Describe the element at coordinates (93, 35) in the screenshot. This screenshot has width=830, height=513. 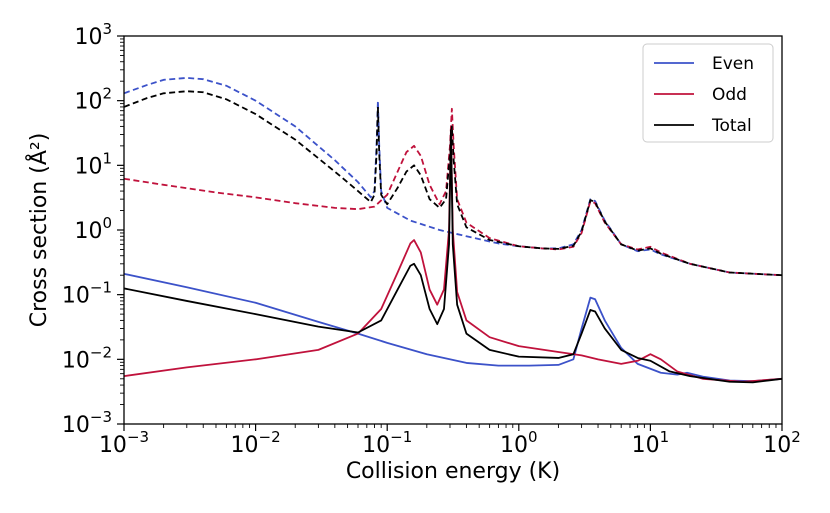
I see `y-tick-label: 10³` at that location.